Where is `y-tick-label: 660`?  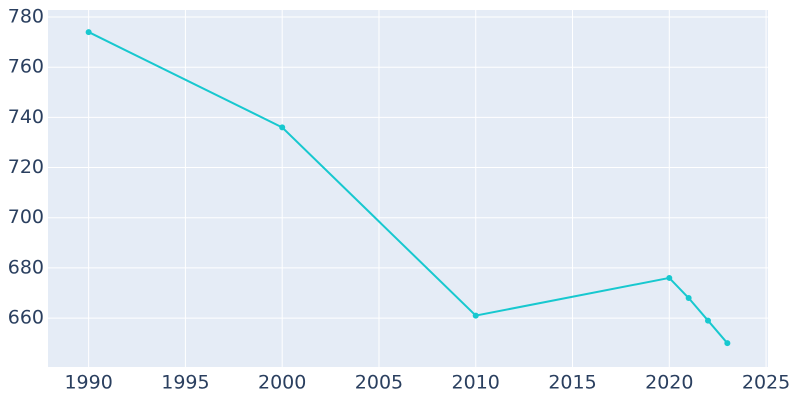
y-tick-label: 660 is located at coordinates (26, 318).